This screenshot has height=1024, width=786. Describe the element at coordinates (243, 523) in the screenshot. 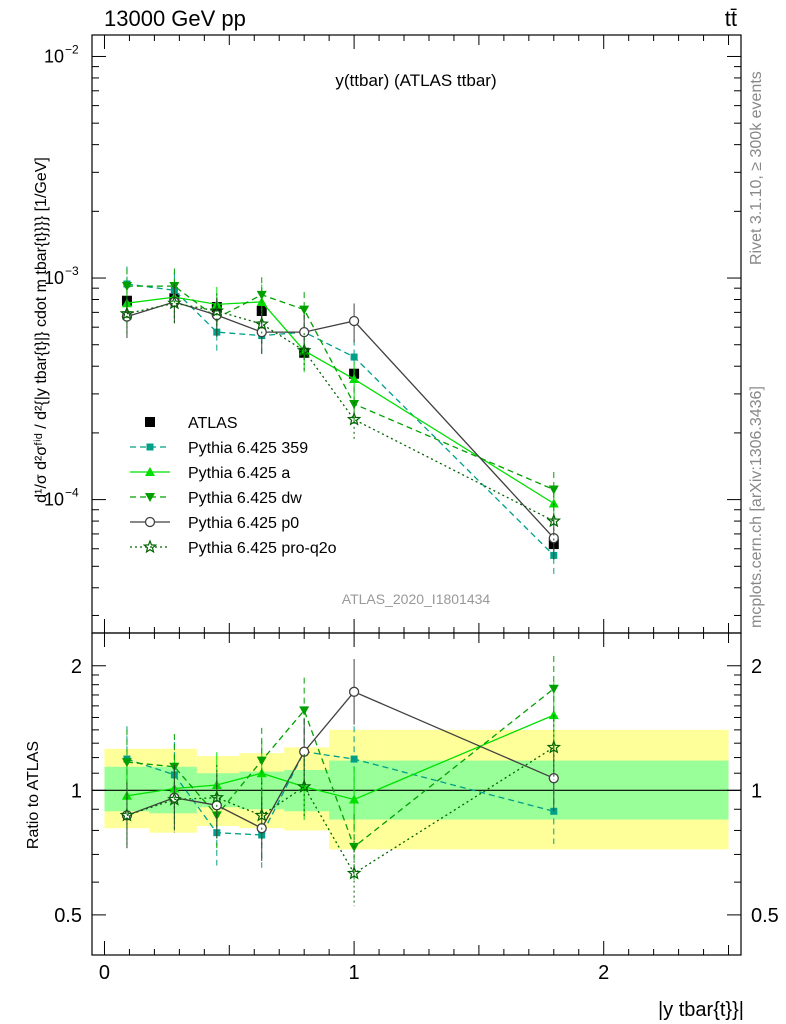

I see `legend-label: Pythia 6.425 p0` at that location.